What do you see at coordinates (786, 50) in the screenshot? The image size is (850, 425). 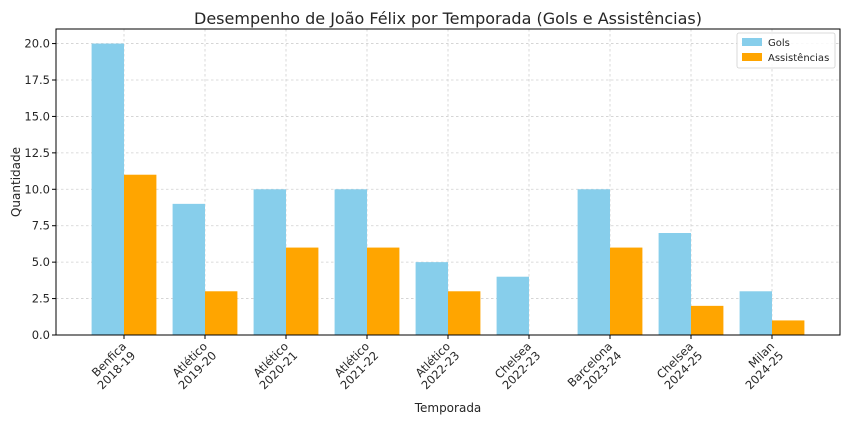 I see `legend: Gols Assistências` at bounding box center [786, 50].